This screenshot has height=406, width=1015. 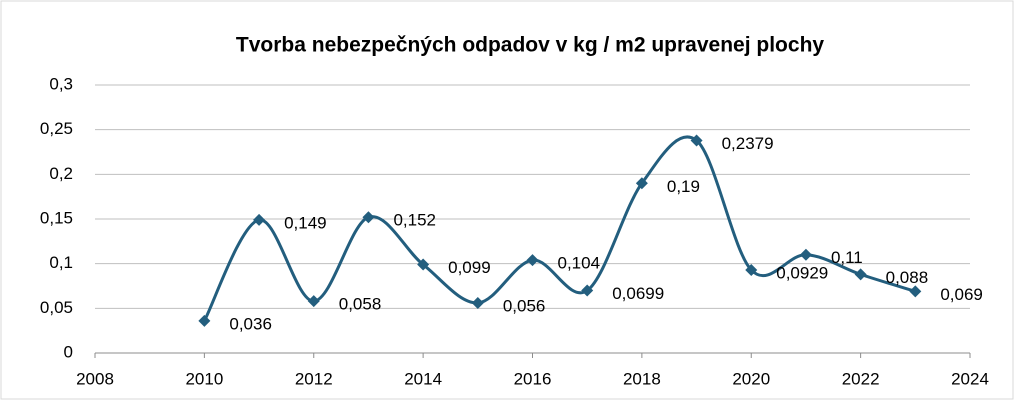 What do you see at coordinates (56, 217) in the screenshot?
I see `y-tick-label: 0,15` at bounding box center [56, 217].